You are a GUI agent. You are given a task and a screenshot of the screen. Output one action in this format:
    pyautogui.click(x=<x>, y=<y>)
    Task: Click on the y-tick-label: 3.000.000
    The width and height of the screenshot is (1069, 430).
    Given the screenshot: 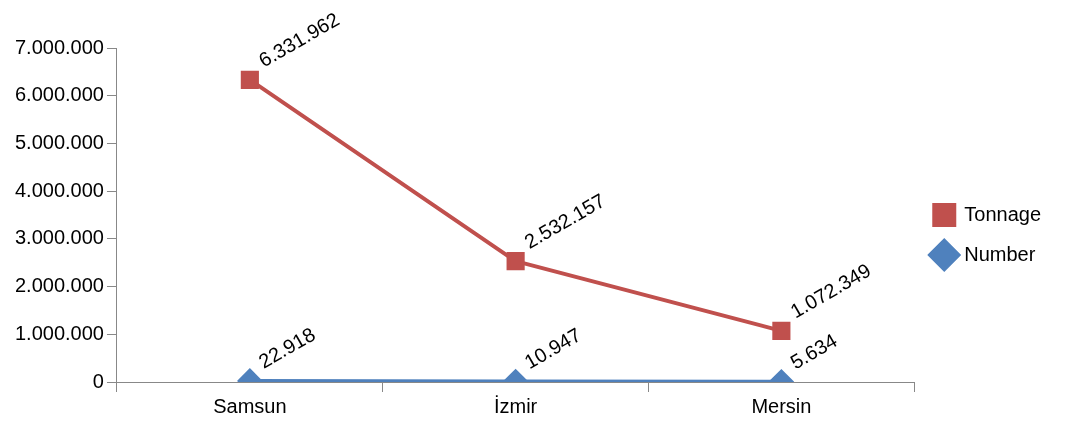 What is the action you would take?
    pyautogui.click(x=59, y=237)
    